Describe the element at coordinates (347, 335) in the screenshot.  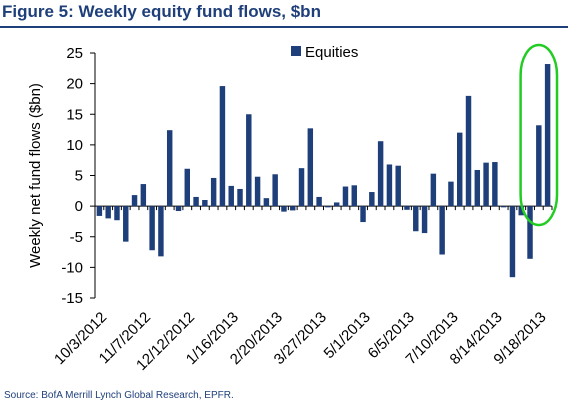
I see `x-tick-label: 5/1/2013` at that location.